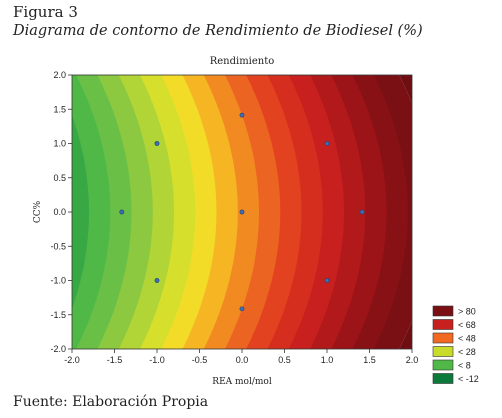  What do you see at coordinates (327, 360) in the screenshot?
I see `x-tick-label: 1.0` at bounding box center [327, 360].